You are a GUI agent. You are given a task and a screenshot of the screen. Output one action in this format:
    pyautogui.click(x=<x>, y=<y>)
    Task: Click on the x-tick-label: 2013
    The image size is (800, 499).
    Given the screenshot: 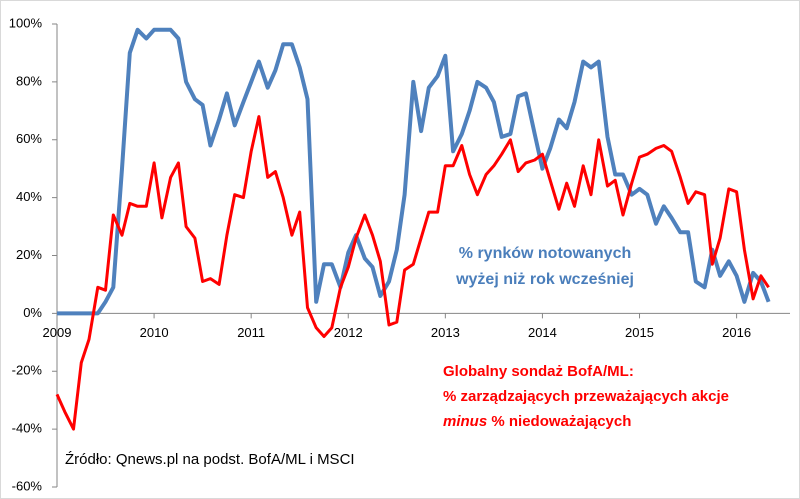 What is the action you would take?
    pyautogui.click(x=445, y=332)
    